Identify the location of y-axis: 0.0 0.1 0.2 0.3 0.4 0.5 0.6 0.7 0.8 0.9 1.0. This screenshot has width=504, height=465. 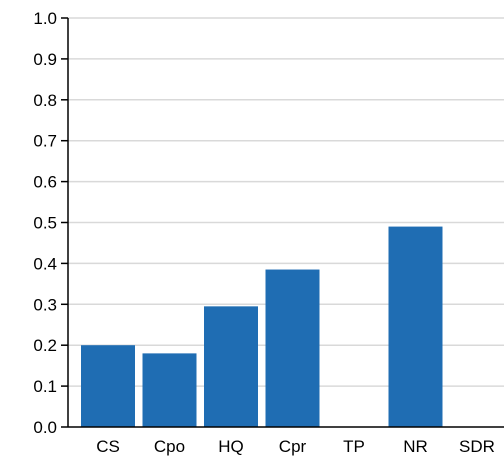
(51, 223).